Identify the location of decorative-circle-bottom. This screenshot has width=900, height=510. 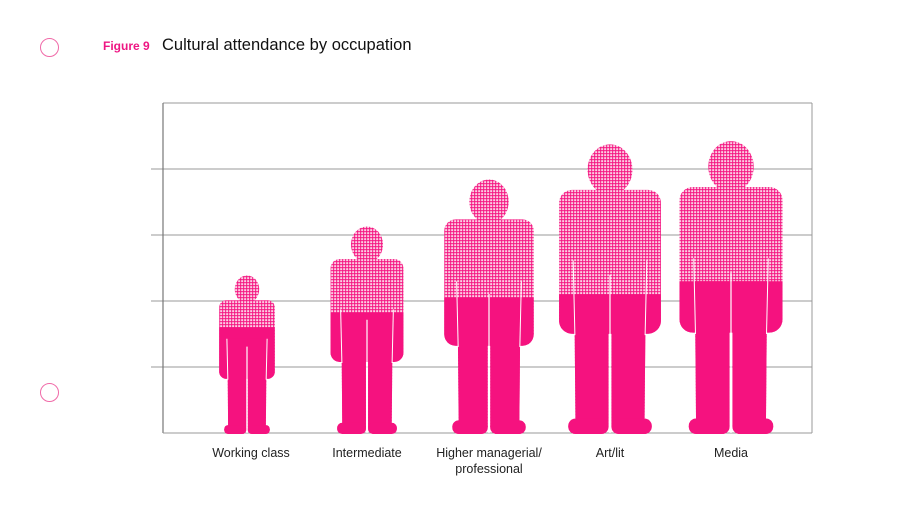
(49, 392).